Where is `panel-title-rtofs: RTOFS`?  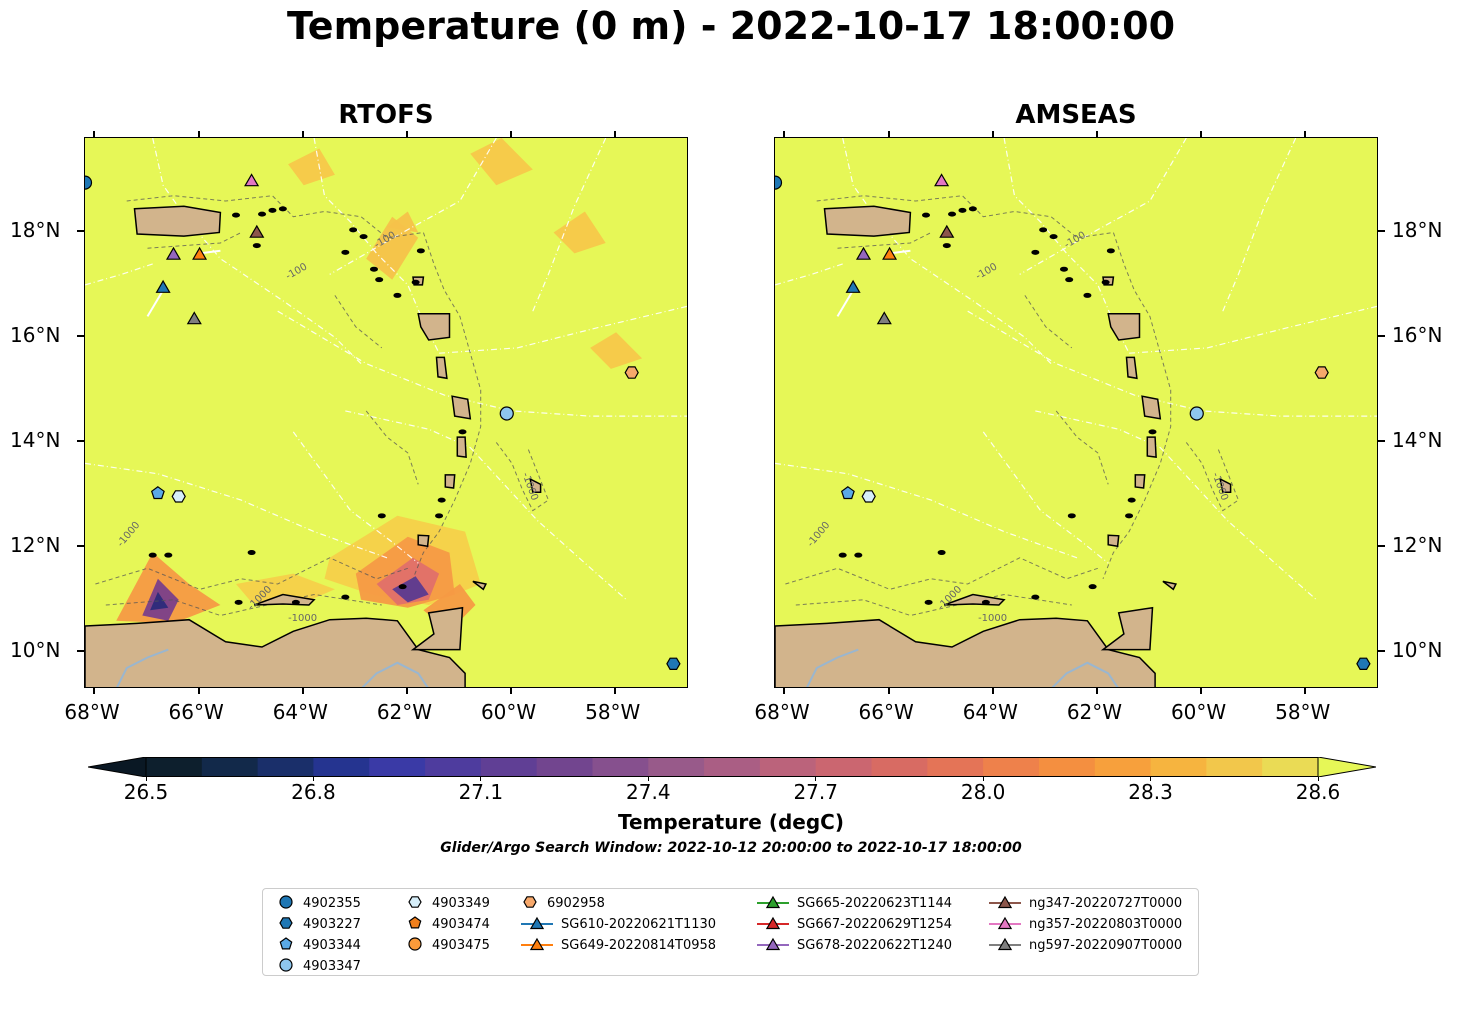 panel-title-rtofs: RTOFS is located at coordinates (386, 115).